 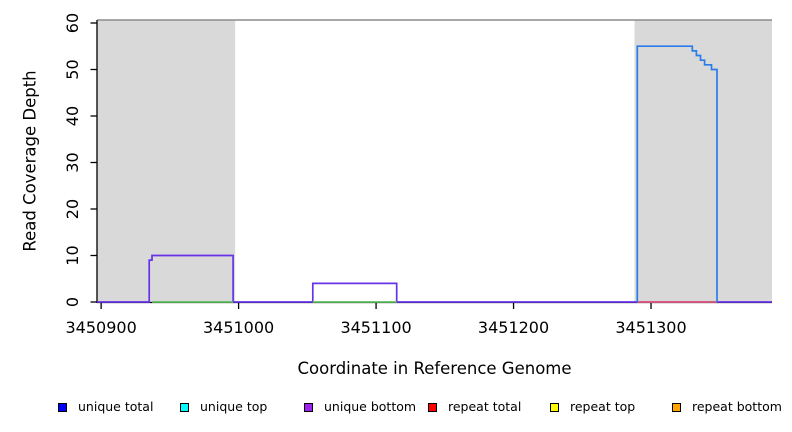 I want to click on legend-label-unique-top: unique top, so click(x=234, y=406).